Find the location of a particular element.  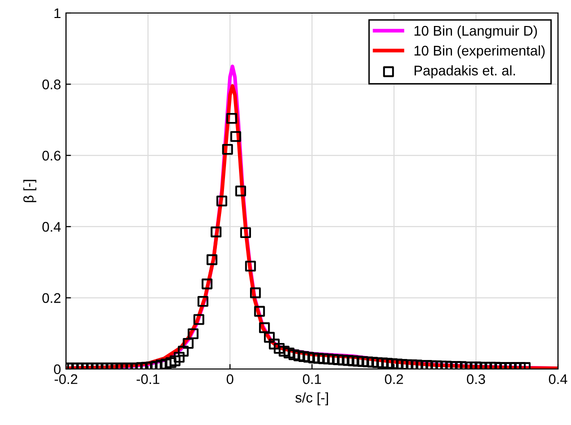

x-tick-label: 0.2 is located at coordinates (393, 379).